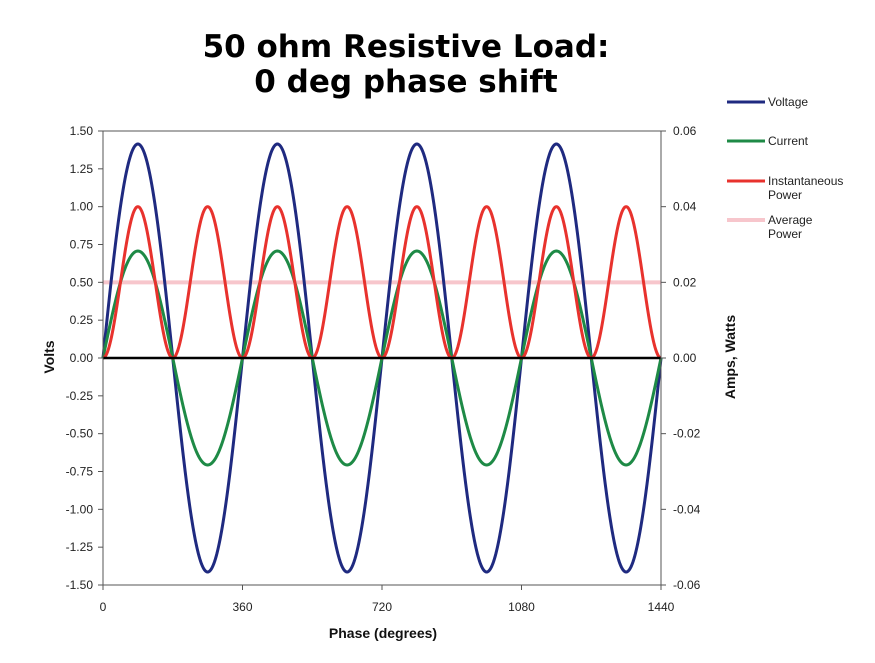 The width and height of the screenshot is (875, 663). What do you see at coordinates (685, 358) in the screenshot?
I see `right-tick-label: 0.00` at bounding box center [685, 358].